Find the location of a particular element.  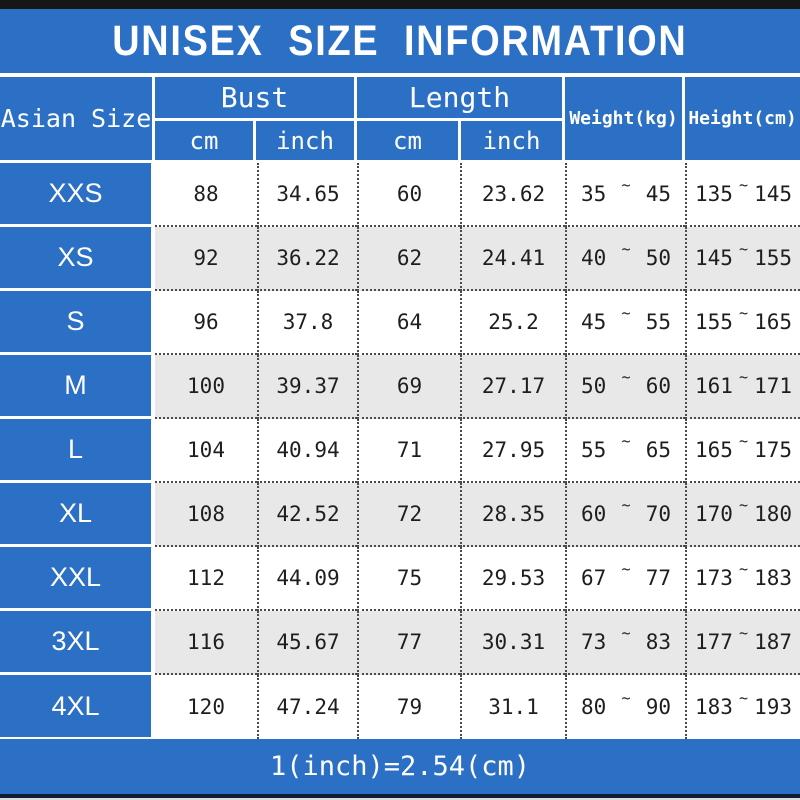

header-height: Height(cm) is located at coordinates (742, 118).